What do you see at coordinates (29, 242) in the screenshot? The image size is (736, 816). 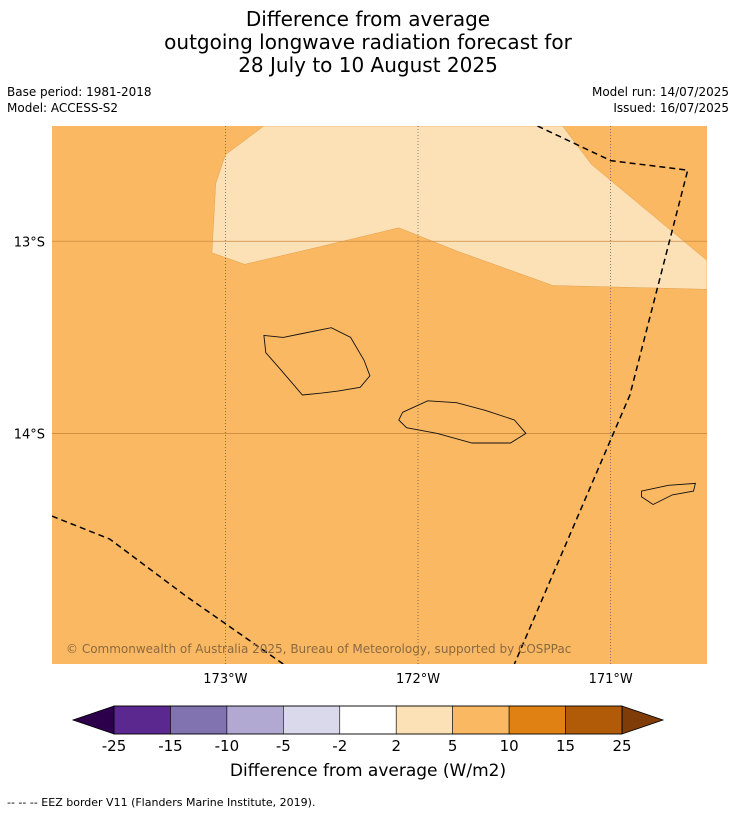 I see `lat-tick-label: 13°S` at bounding box center [29, 242].